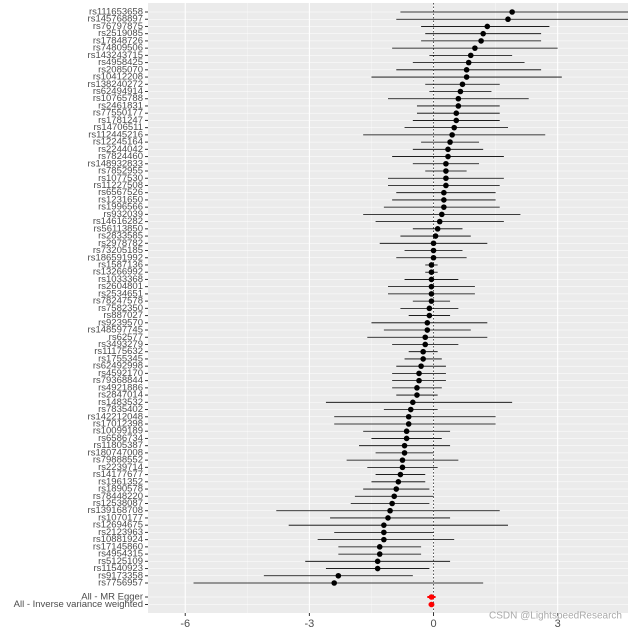 The height and width of the screenshot is (627, 629). Describe the element at coordinates (112, 597) in the screenshot. I see `y-tick-label: All - MR Egger` at that location.